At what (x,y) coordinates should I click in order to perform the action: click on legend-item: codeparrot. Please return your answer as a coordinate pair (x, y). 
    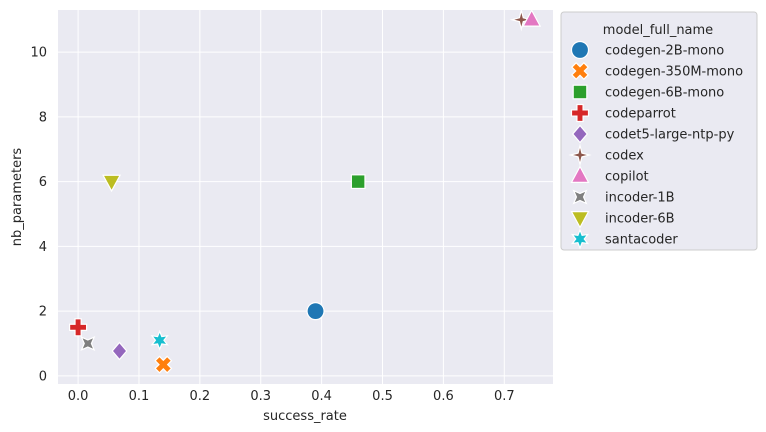
    Looking at the image, I should click on (623, 113).